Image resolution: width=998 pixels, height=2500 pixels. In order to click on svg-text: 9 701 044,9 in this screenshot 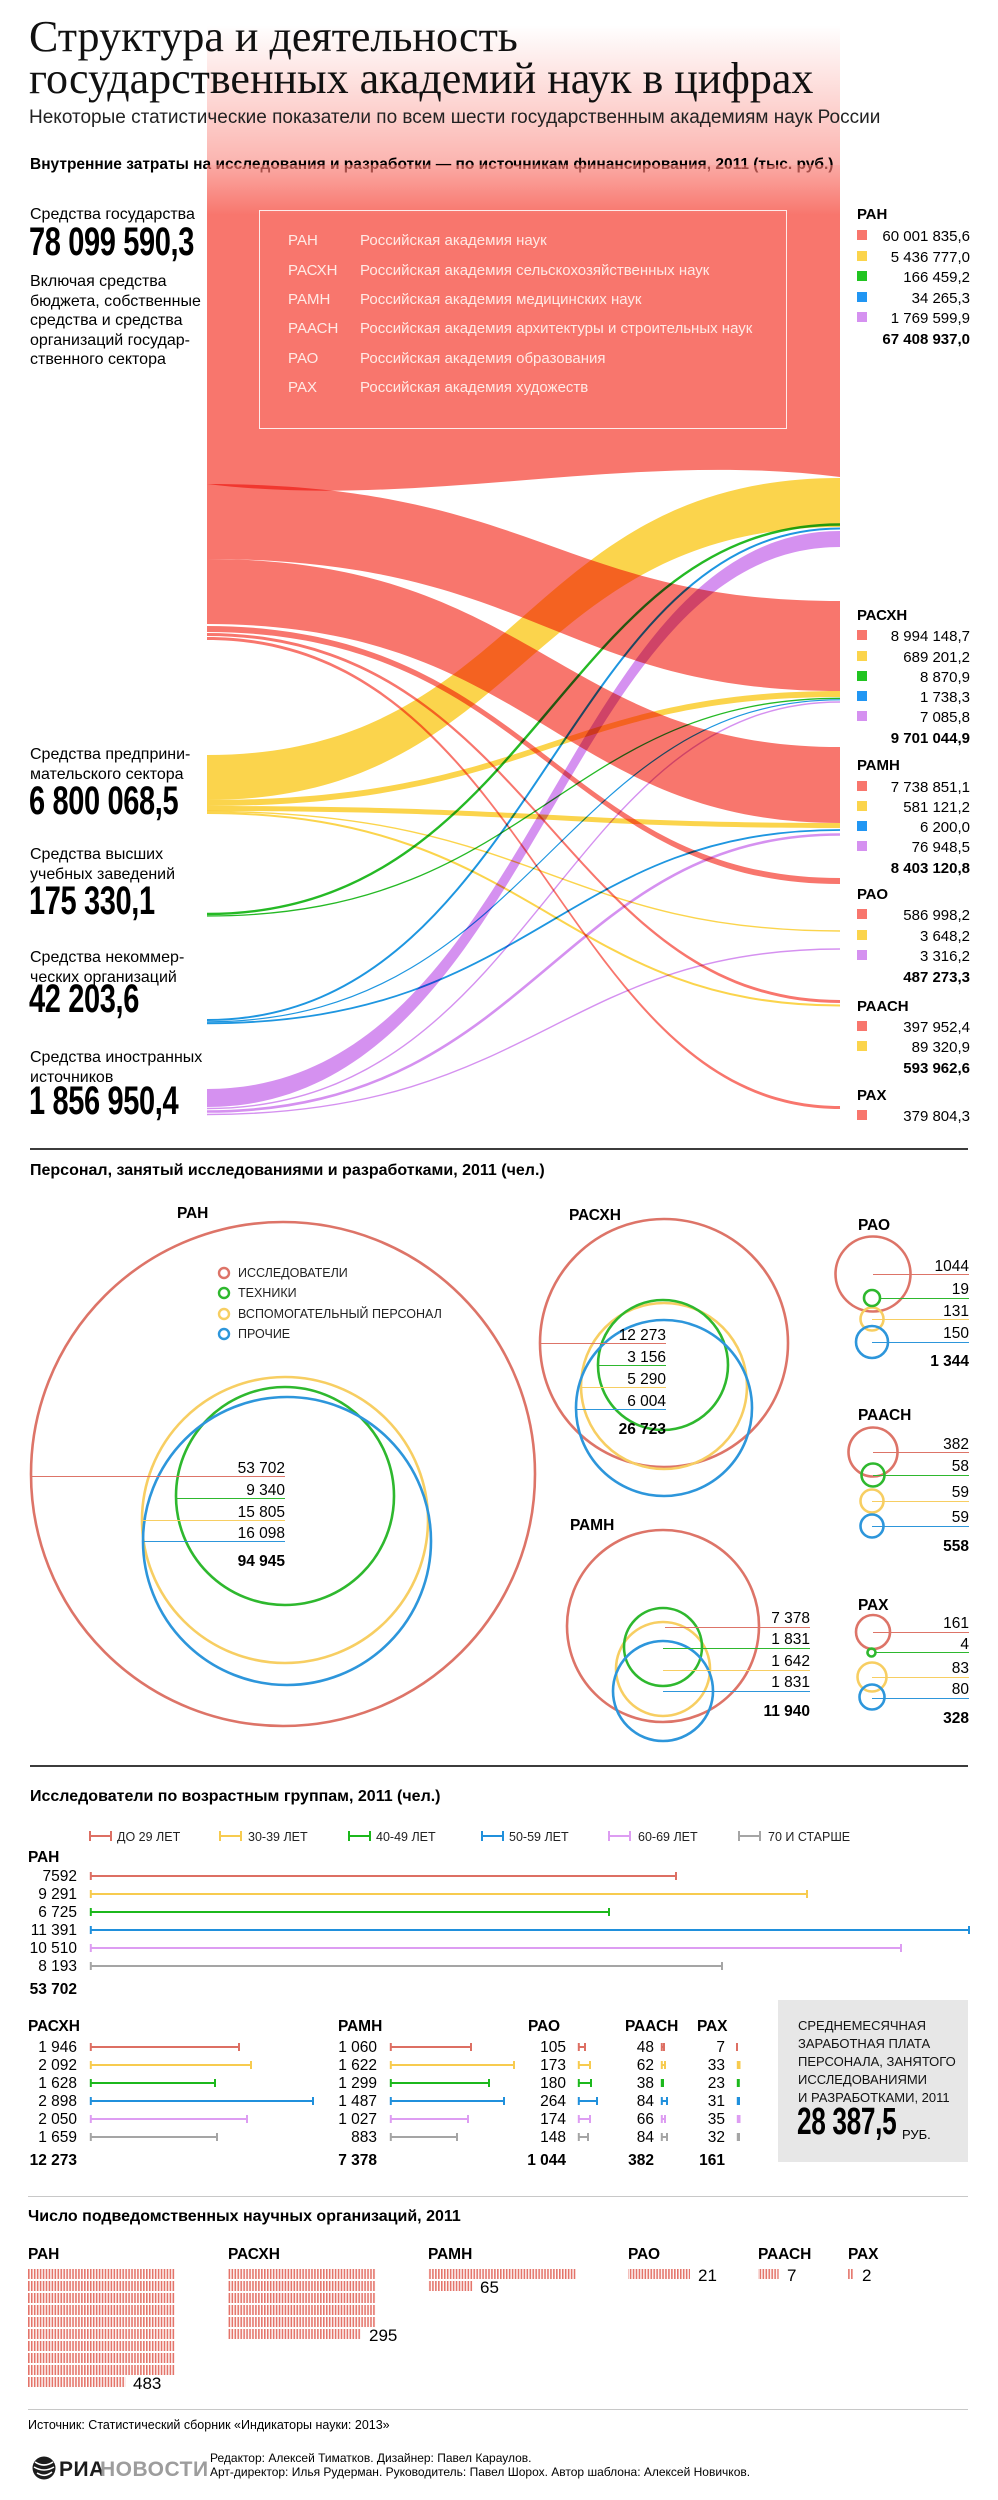, I will do `click(930, 738)`.